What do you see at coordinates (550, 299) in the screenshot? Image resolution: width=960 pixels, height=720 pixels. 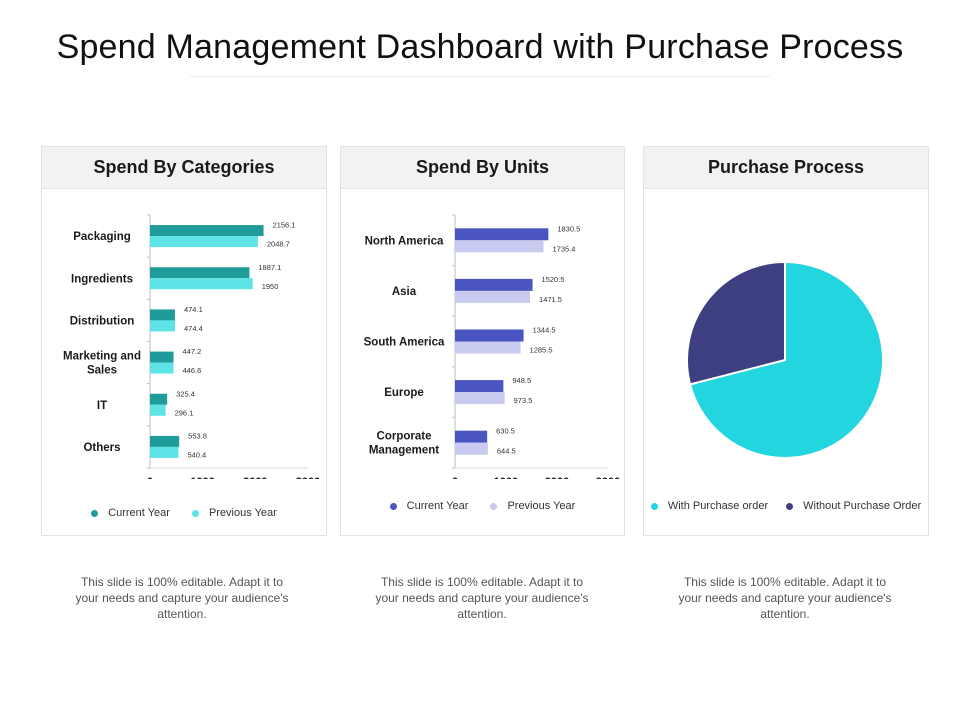 I see `data-label-previous-asia: 1471.5` at bounding box center [550, 299].